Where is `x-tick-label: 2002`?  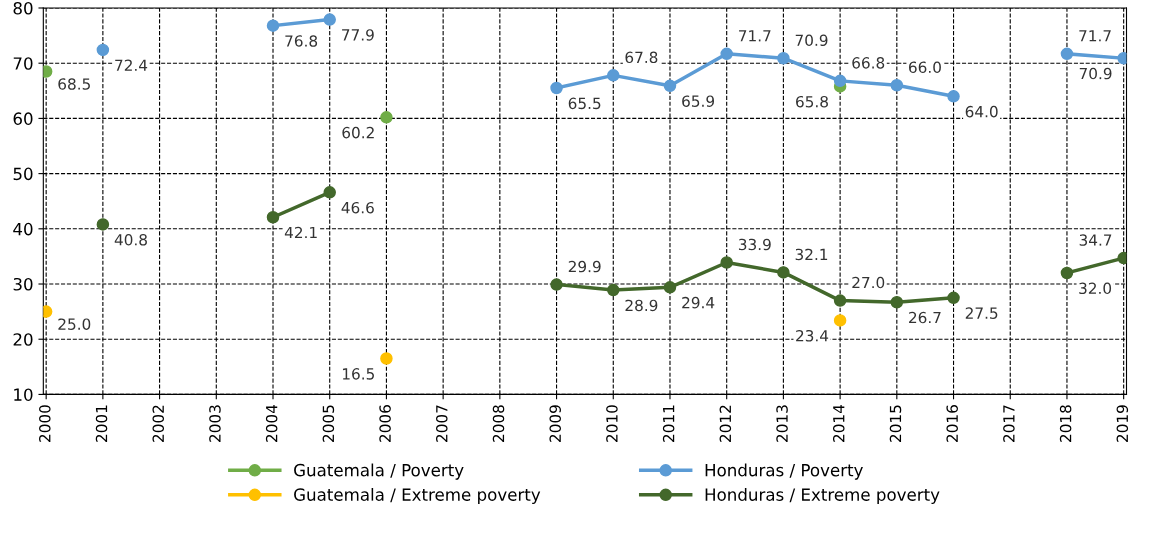
x-tick-label: 2002 is located at coordinates (158, 423).